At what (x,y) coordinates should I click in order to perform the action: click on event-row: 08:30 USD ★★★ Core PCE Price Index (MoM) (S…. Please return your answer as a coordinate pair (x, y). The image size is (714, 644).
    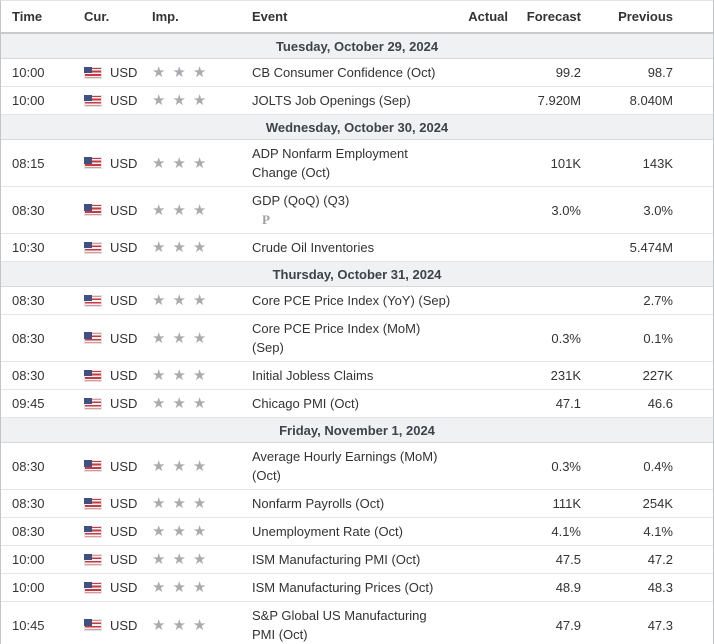
    Looking at the image, I should click on (357, 338).